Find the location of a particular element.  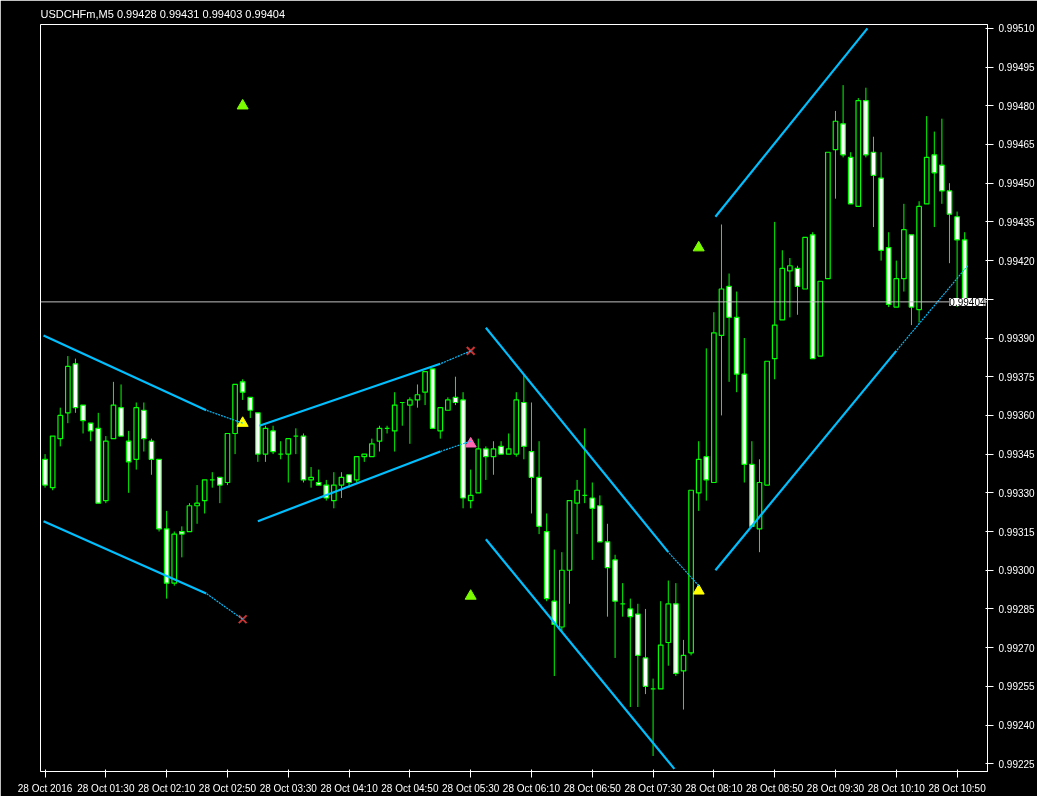

y-tick-label: 0.99330 is located at coordinates (1017, 493).